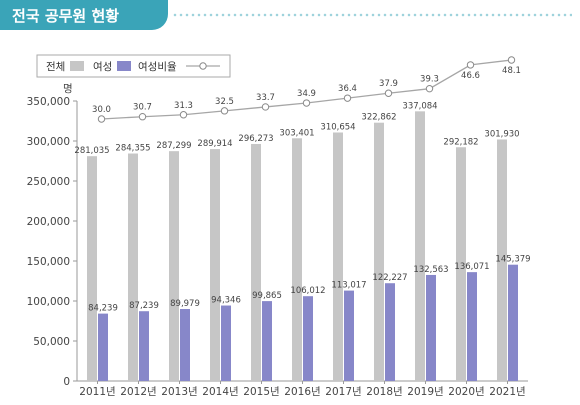  Describe the element at coordinates (48, 182) in the screenshot. I see `y-tick-label: 250,000` at that location.